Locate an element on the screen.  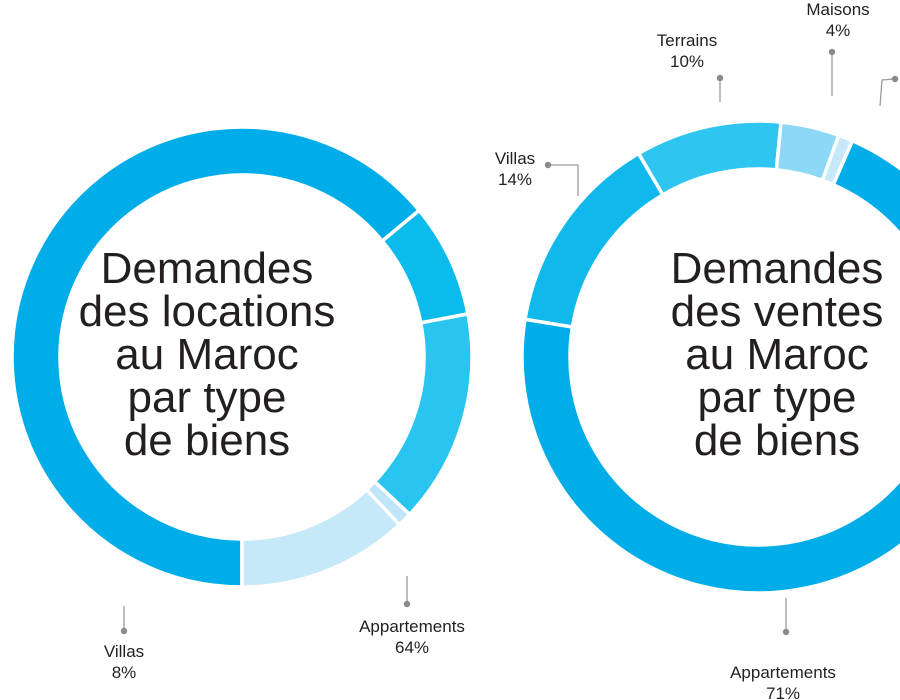
callout-villas: Villas 8% is located at coordinates (124, 644).